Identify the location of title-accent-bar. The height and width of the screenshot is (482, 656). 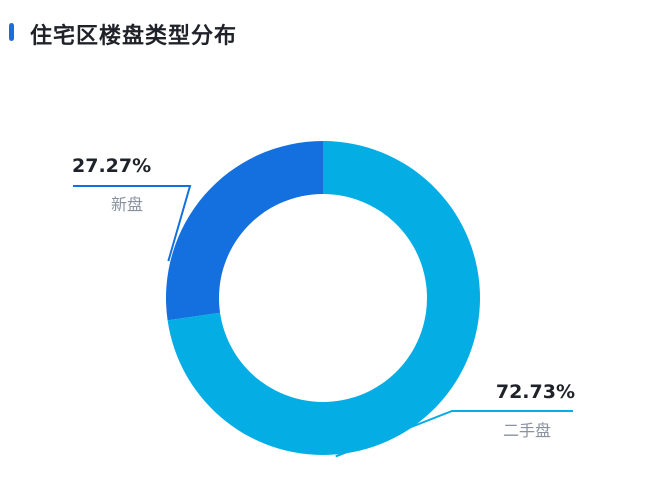
(11, 32).